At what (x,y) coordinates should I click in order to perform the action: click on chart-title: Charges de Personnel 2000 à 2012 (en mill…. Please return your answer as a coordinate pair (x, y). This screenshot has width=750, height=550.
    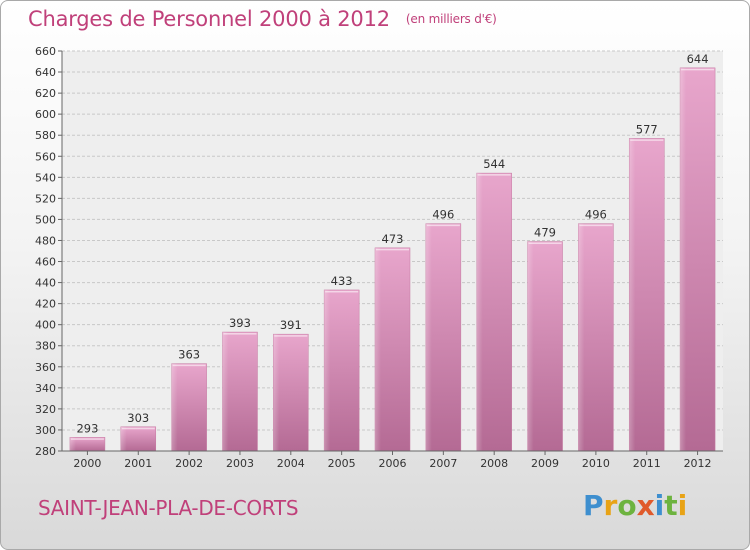
    Looking at the image, I should click on (262, 19).